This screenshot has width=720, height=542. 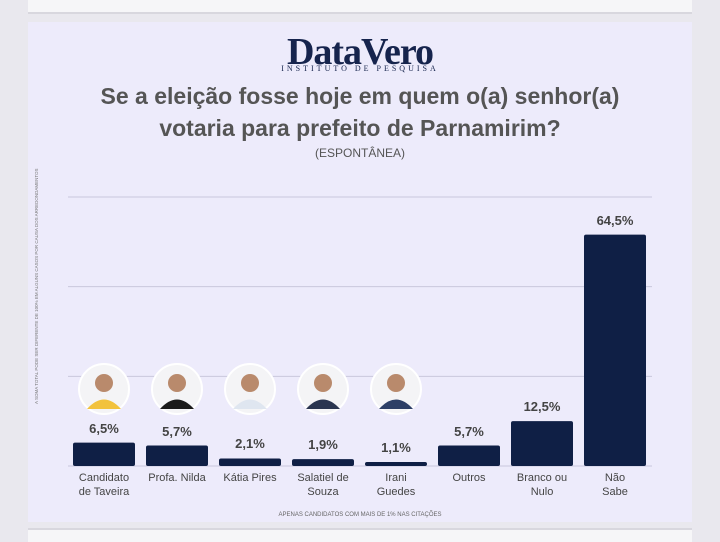 What do you see at coordinates (360, 535) in the screenshot?
I see `bottom-bar` at bounding box center [360, 535].